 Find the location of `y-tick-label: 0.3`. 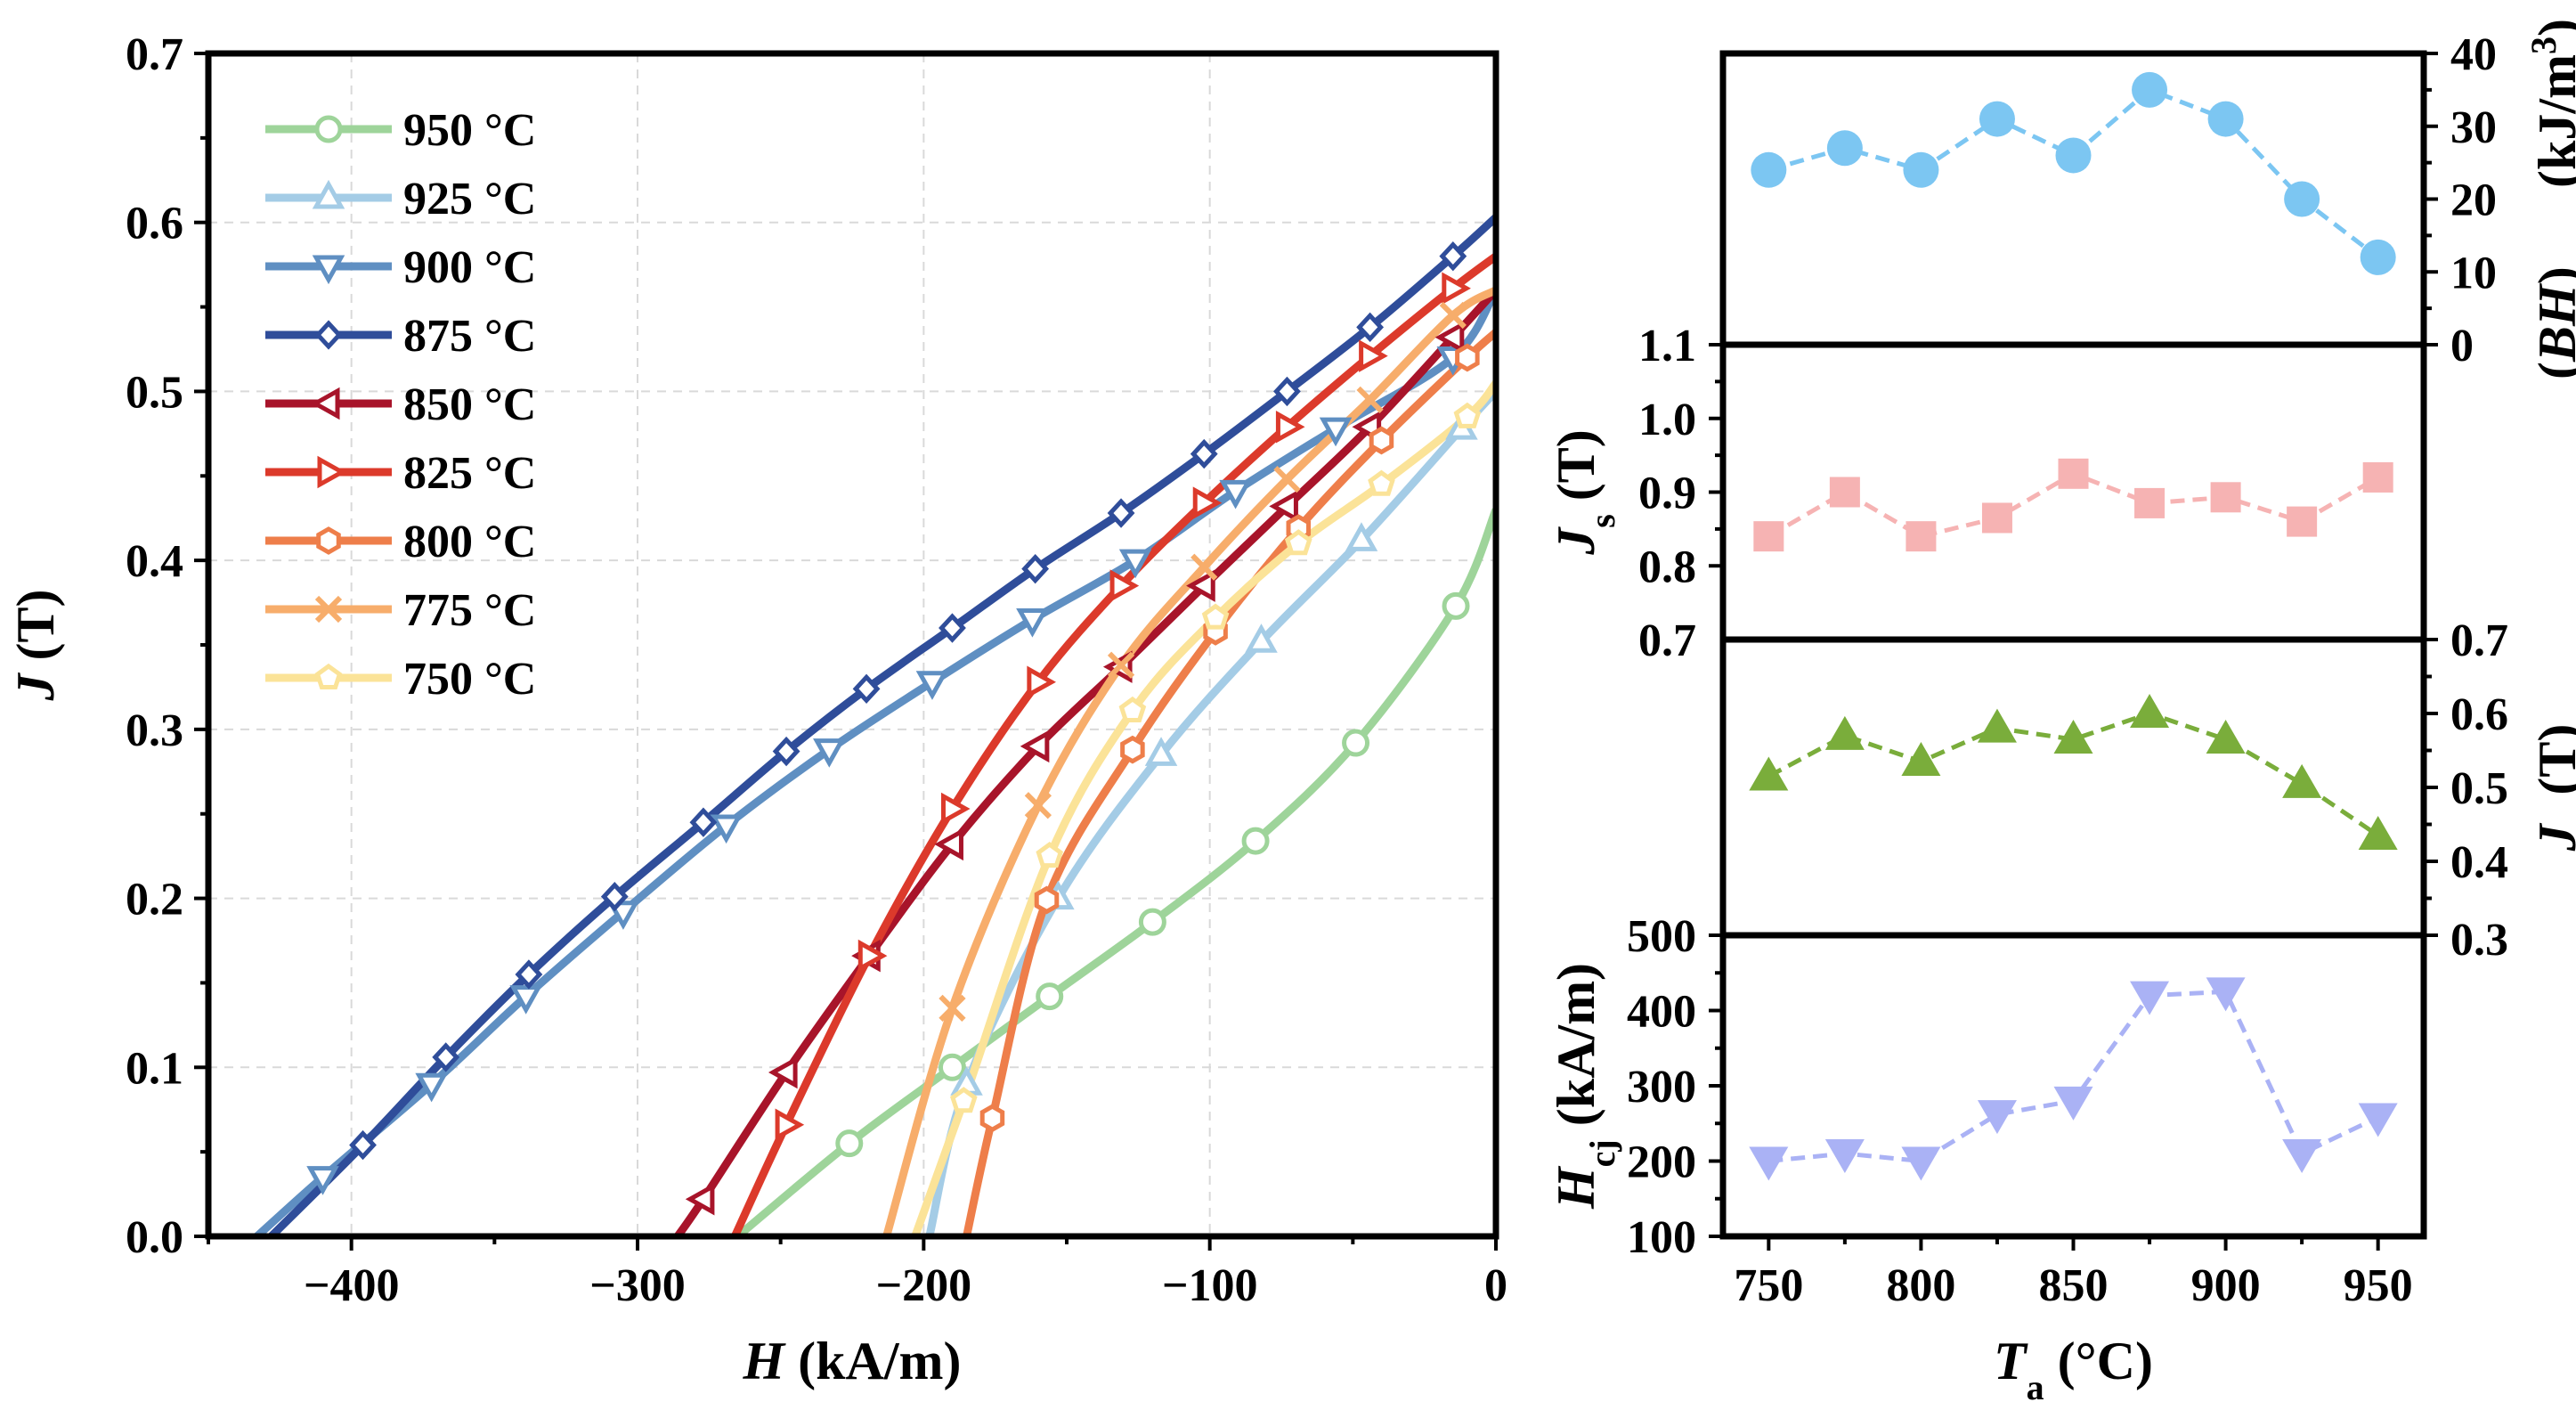

y-tick-label: 0.3 is located at coordinates (154, 730).